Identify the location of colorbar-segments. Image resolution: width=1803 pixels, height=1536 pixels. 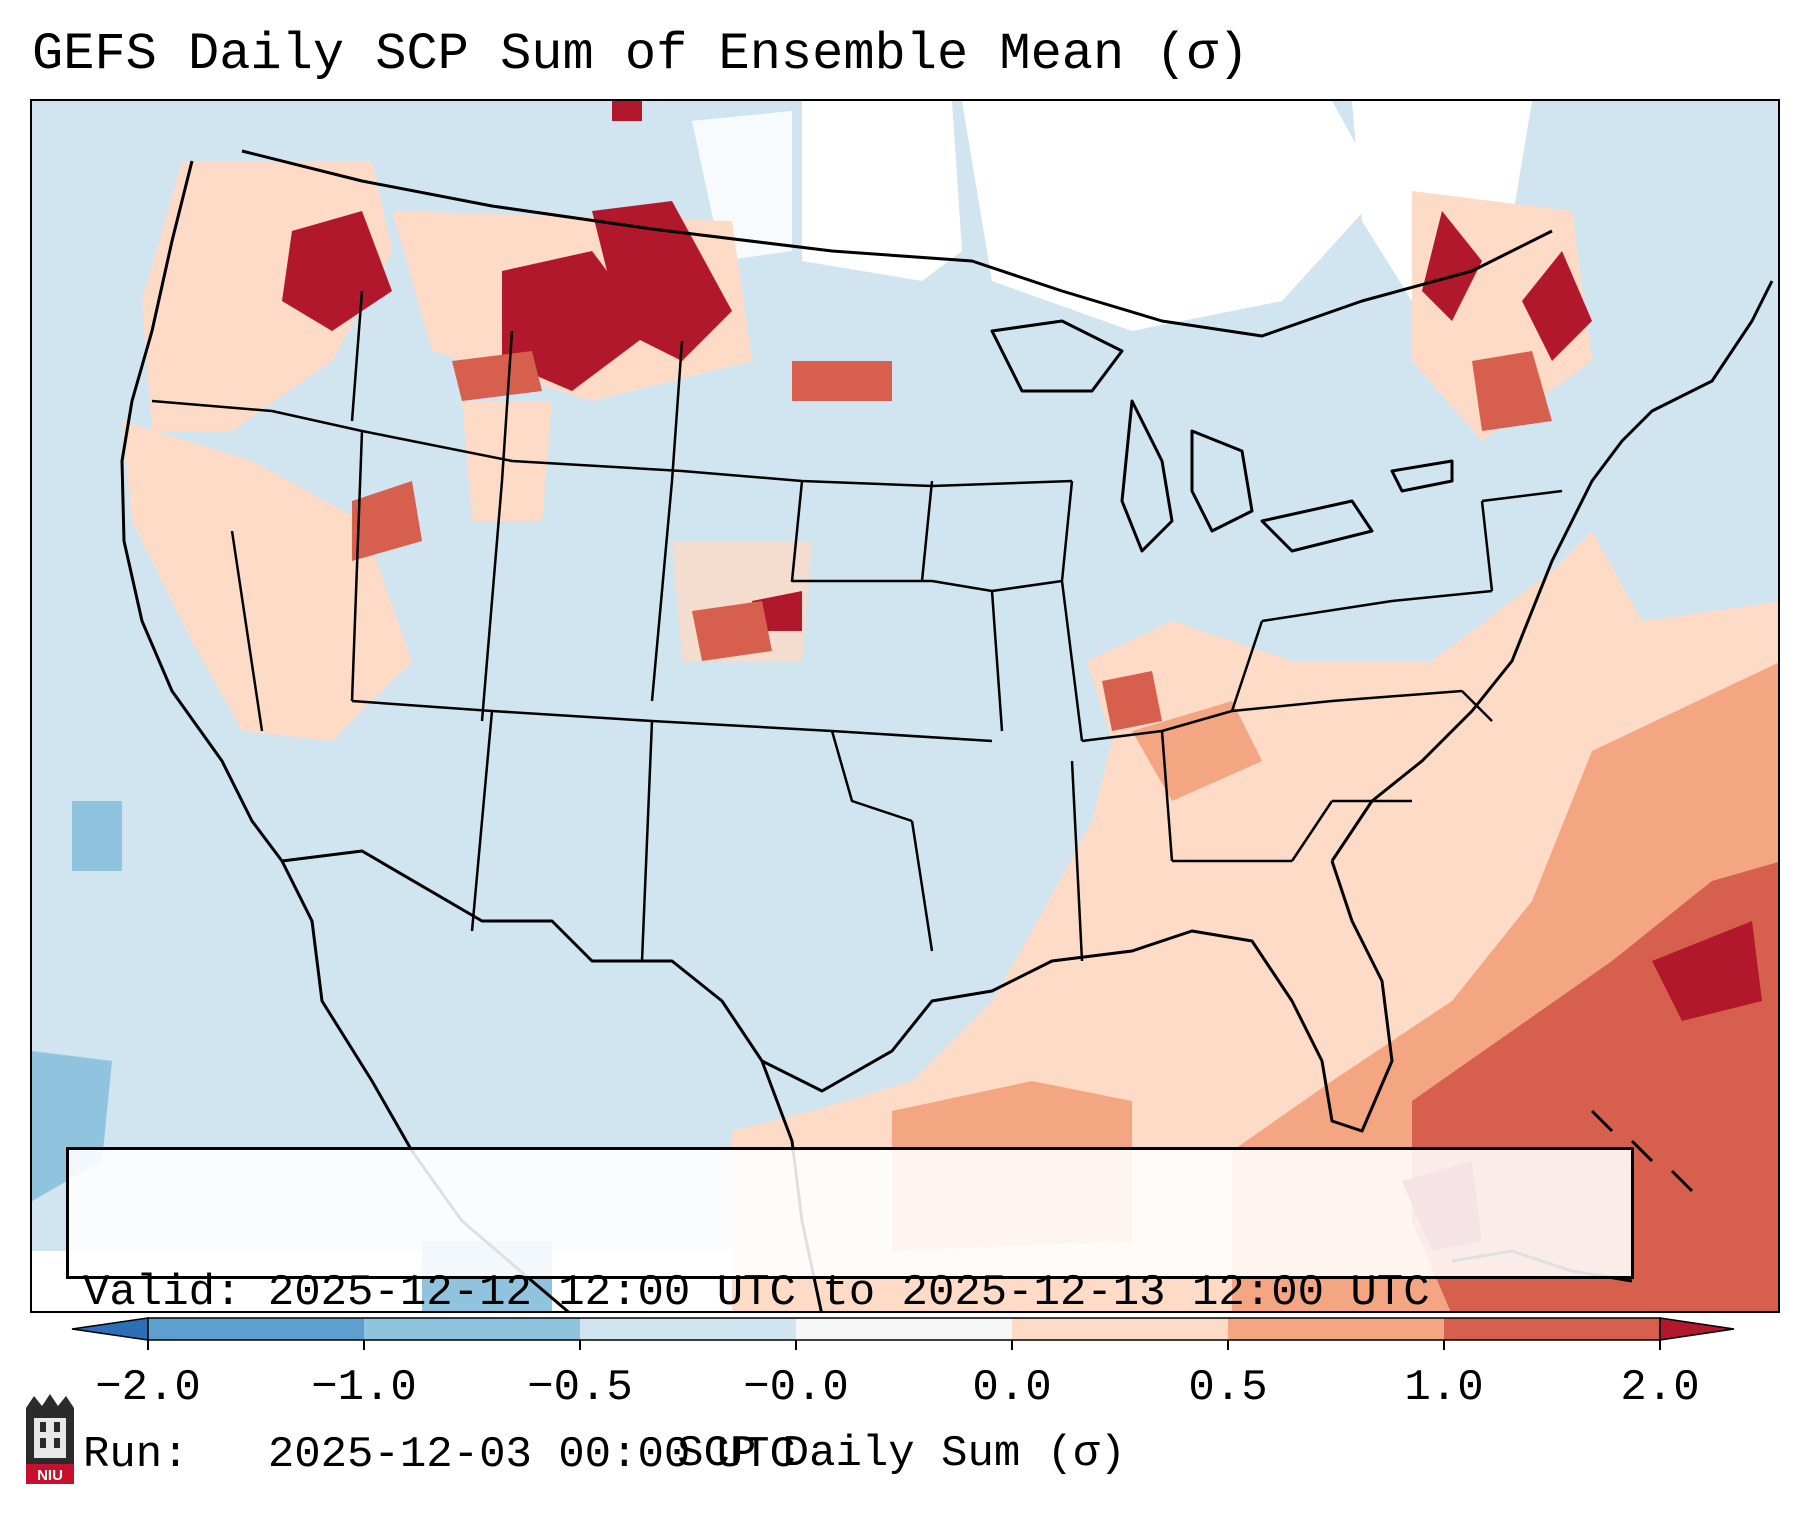
(903, 1329).